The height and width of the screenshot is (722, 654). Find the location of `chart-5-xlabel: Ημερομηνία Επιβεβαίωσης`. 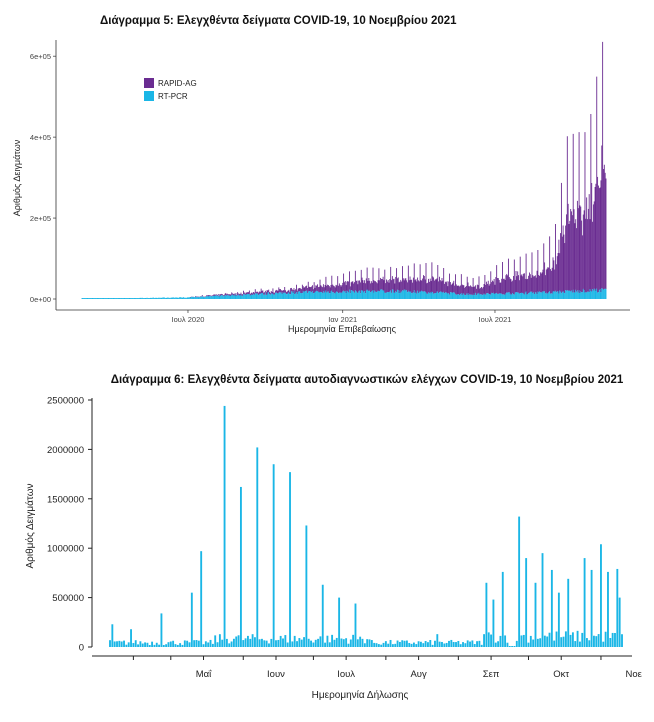

chart-5-xlabel: Ημερομηνία Επιβεβαίωσης is located at coordinates (342, 329).